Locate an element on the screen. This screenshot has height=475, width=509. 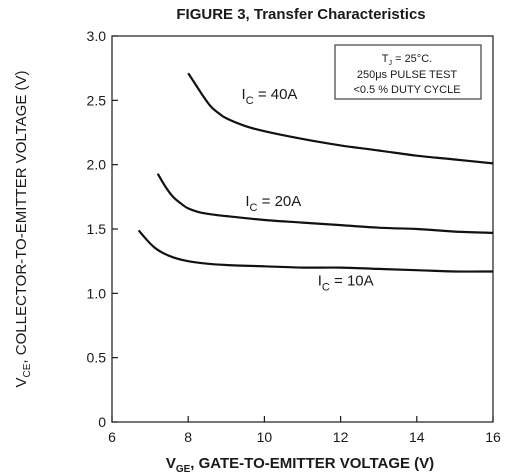
x-tick-label: 16 is located at coordinates (493, 437).